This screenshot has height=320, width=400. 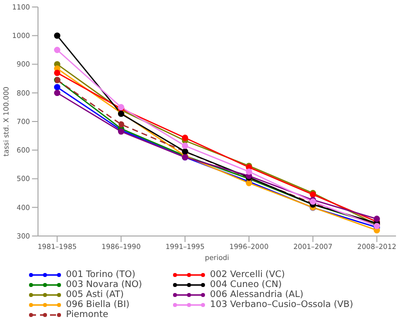 I want to click on legend-label: 005 Asti (AT), so click(x=95, y=295).